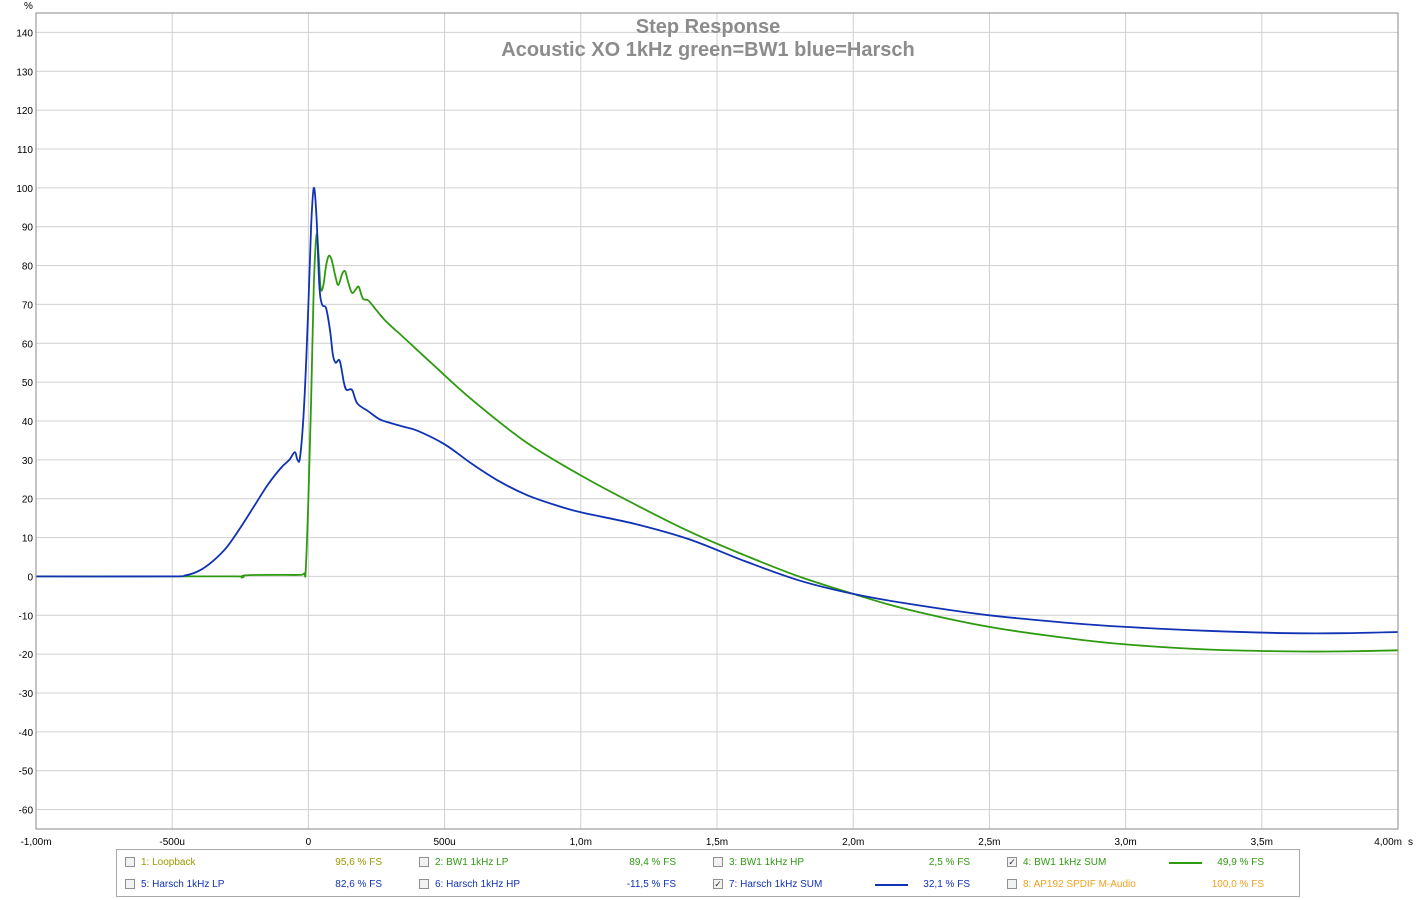 The image size is (1416, 900). Describe the element at coordinates (444, 842) in the screenshot. I see `x-tick-label: 500u` at that location.